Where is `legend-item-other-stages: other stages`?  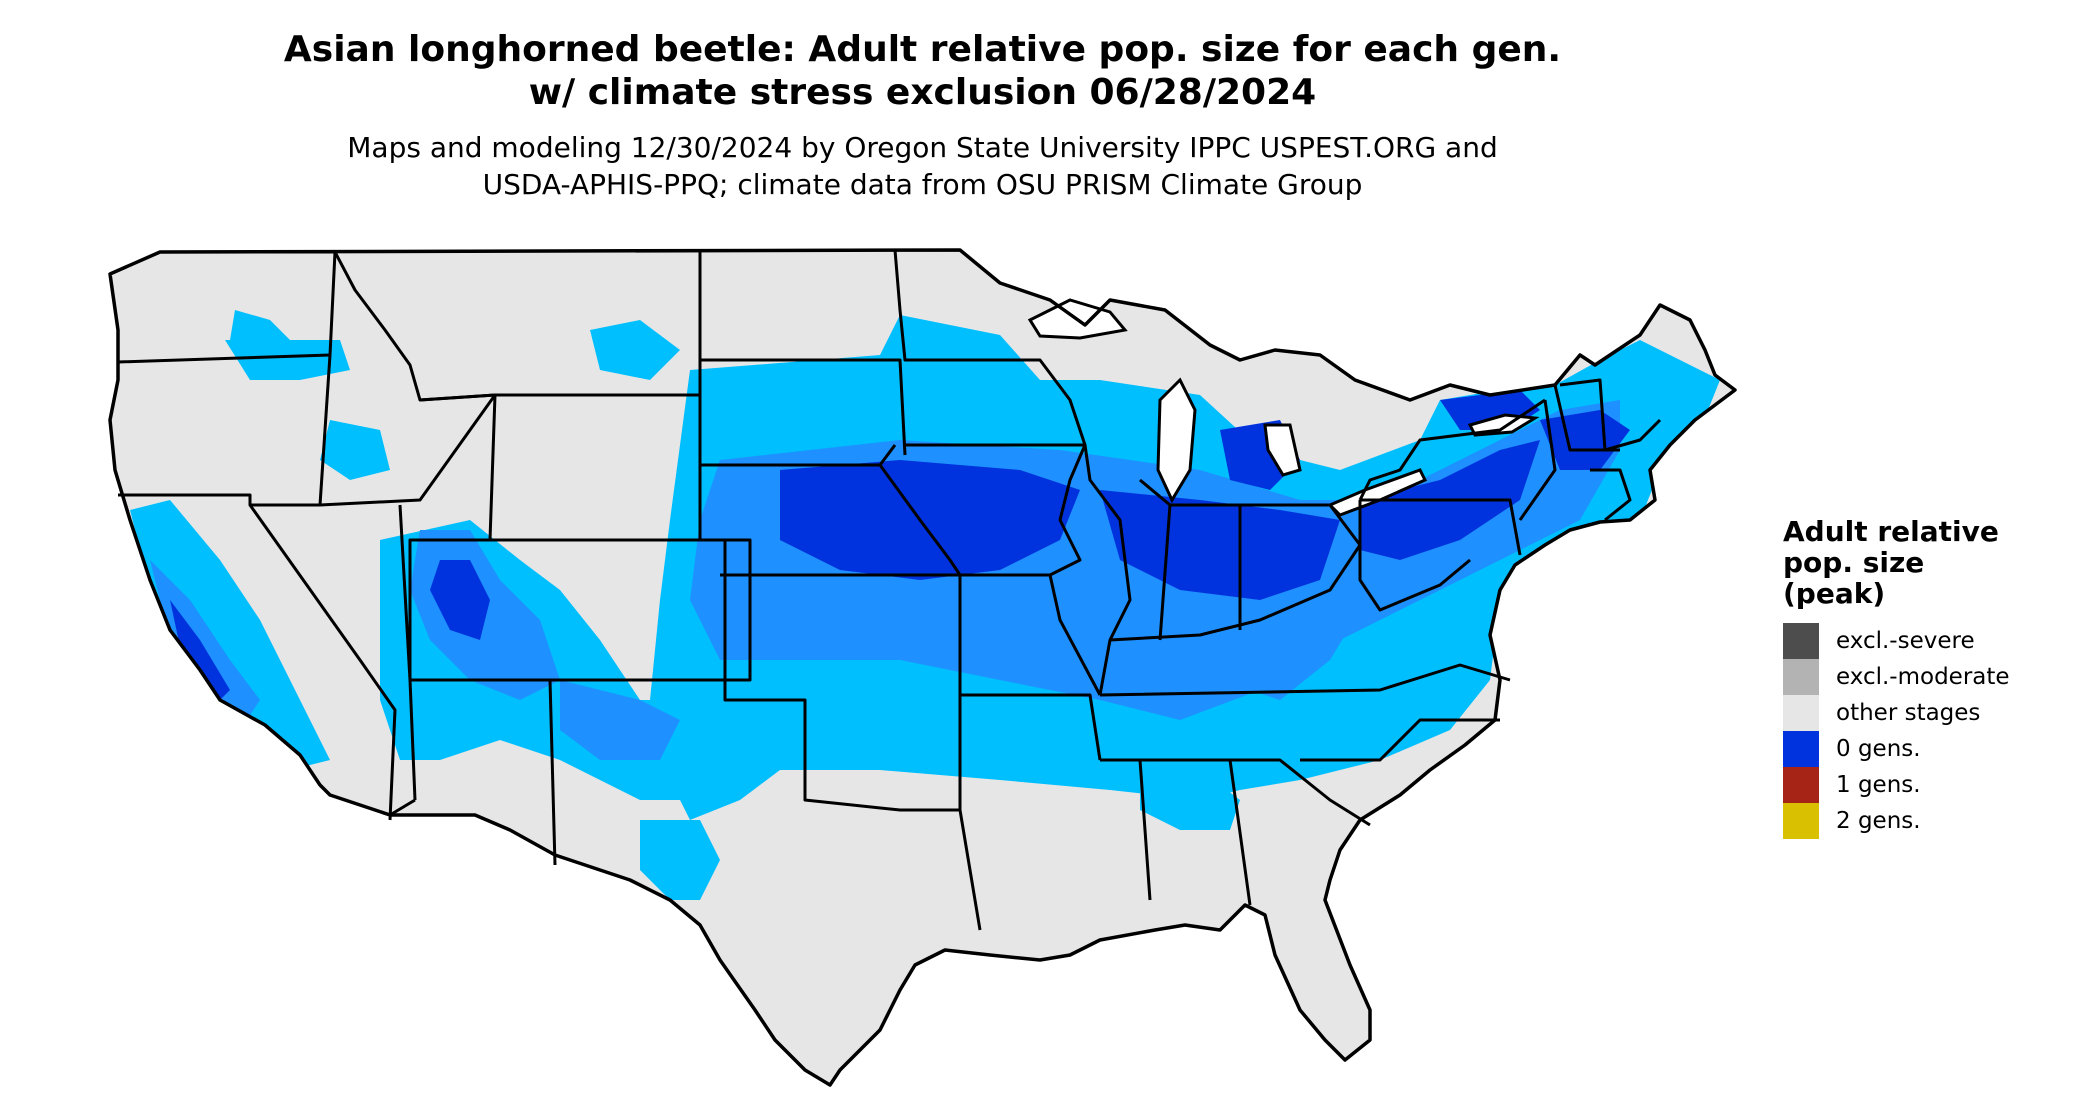
legend-item-other-stages: other stages is located at coordinates (1933, 713).